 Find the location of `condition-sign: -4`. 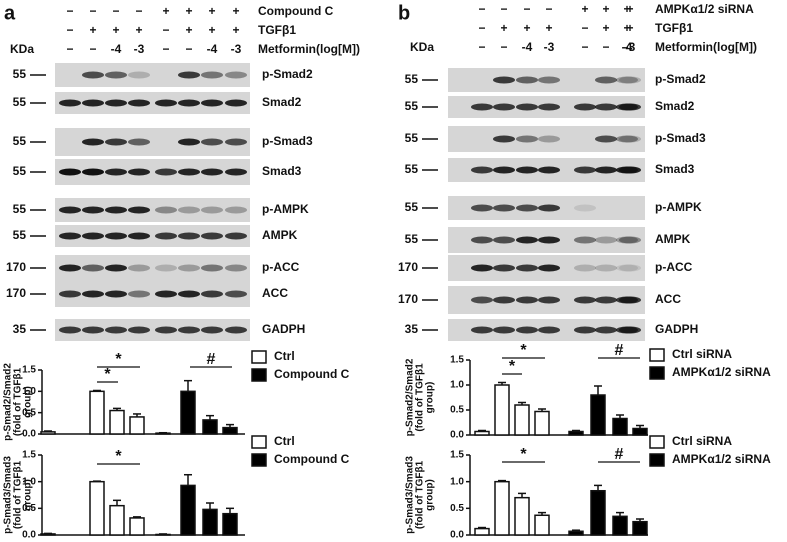

condition-sign: -4 is located at coordinates (627, 47).